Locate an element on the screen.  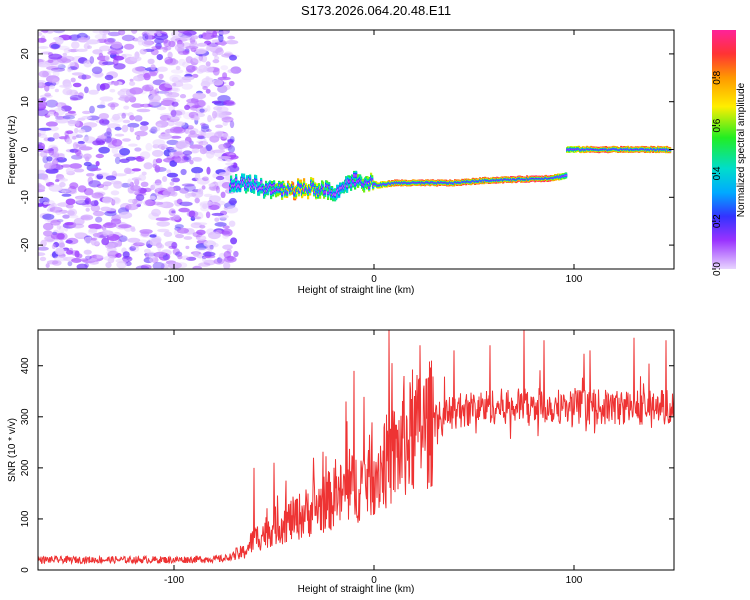
colorbar-tick-label: 0.4 is located at coordinates (717, 173).